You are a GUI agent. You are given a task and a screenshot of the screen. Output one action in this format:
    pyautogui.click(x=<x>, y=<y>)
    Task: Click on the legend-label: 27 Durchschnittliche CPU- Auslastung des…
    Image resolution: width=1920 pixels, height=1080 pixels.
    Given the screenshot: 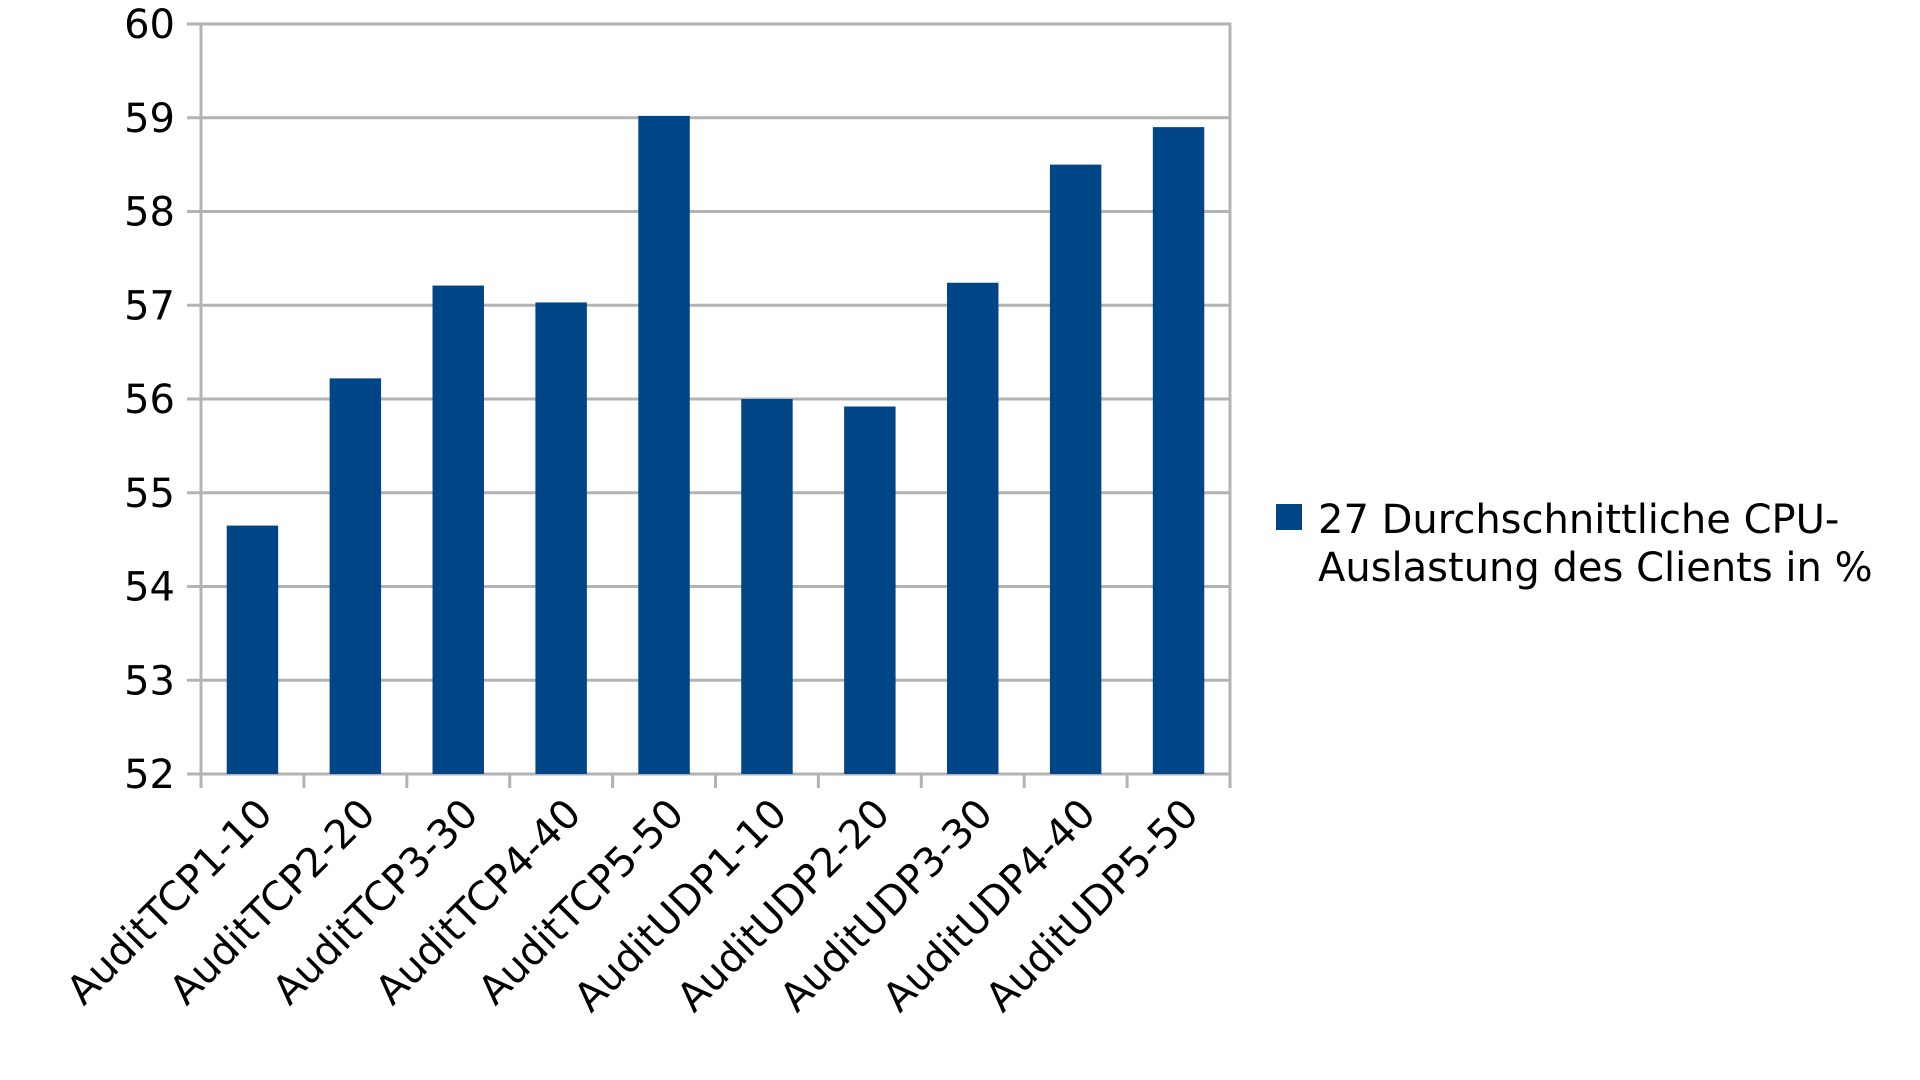 What is the action you would take?
    pyautogui.click(x=1618, y=544)
    